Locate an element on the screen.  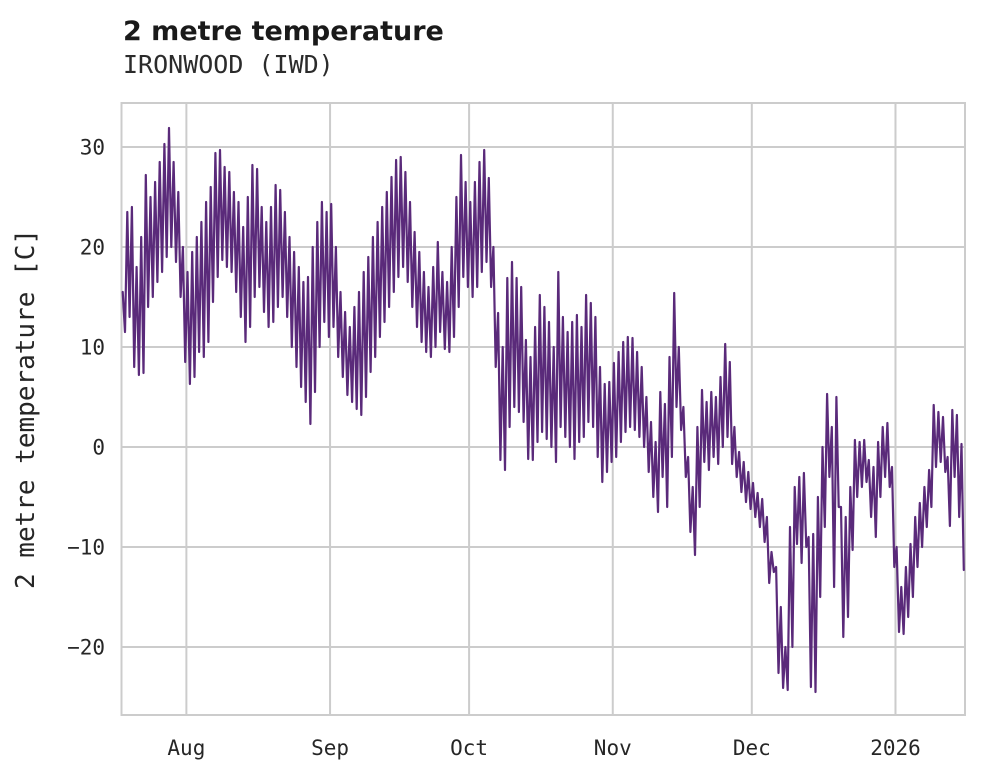
x-tick-label: Nov is located at coordinates (613, 748).